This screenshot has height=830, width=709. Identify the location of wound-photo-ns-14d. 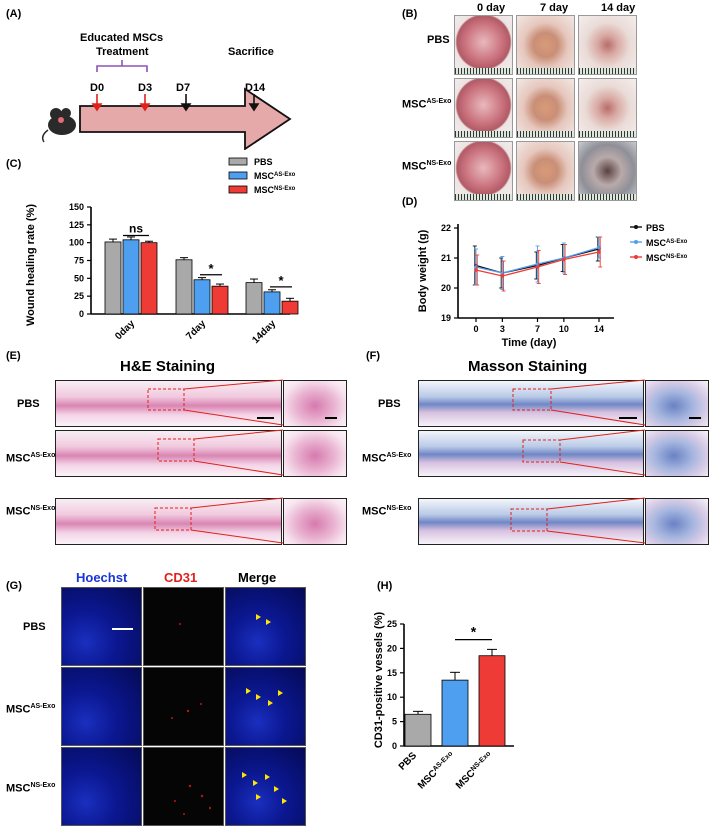
(607, 171).